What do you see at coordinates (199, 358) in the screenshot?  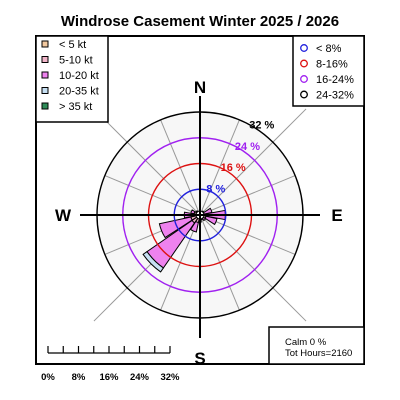 I see `compass-s: S` at bounding box center [199, 358].